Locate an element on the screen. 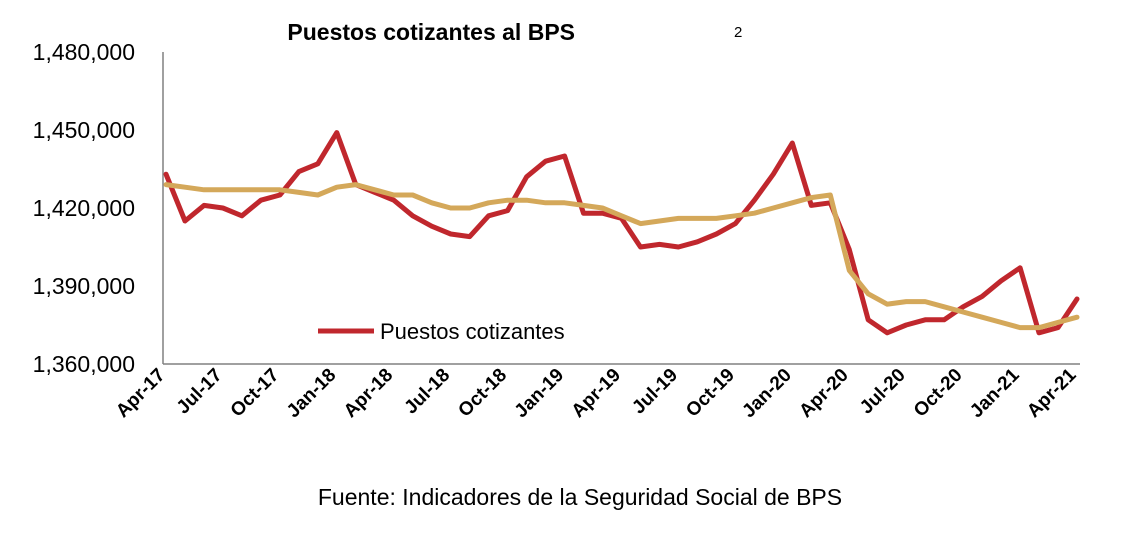  x-tick-label: Oct-19 is located at coordinates (710, 393).